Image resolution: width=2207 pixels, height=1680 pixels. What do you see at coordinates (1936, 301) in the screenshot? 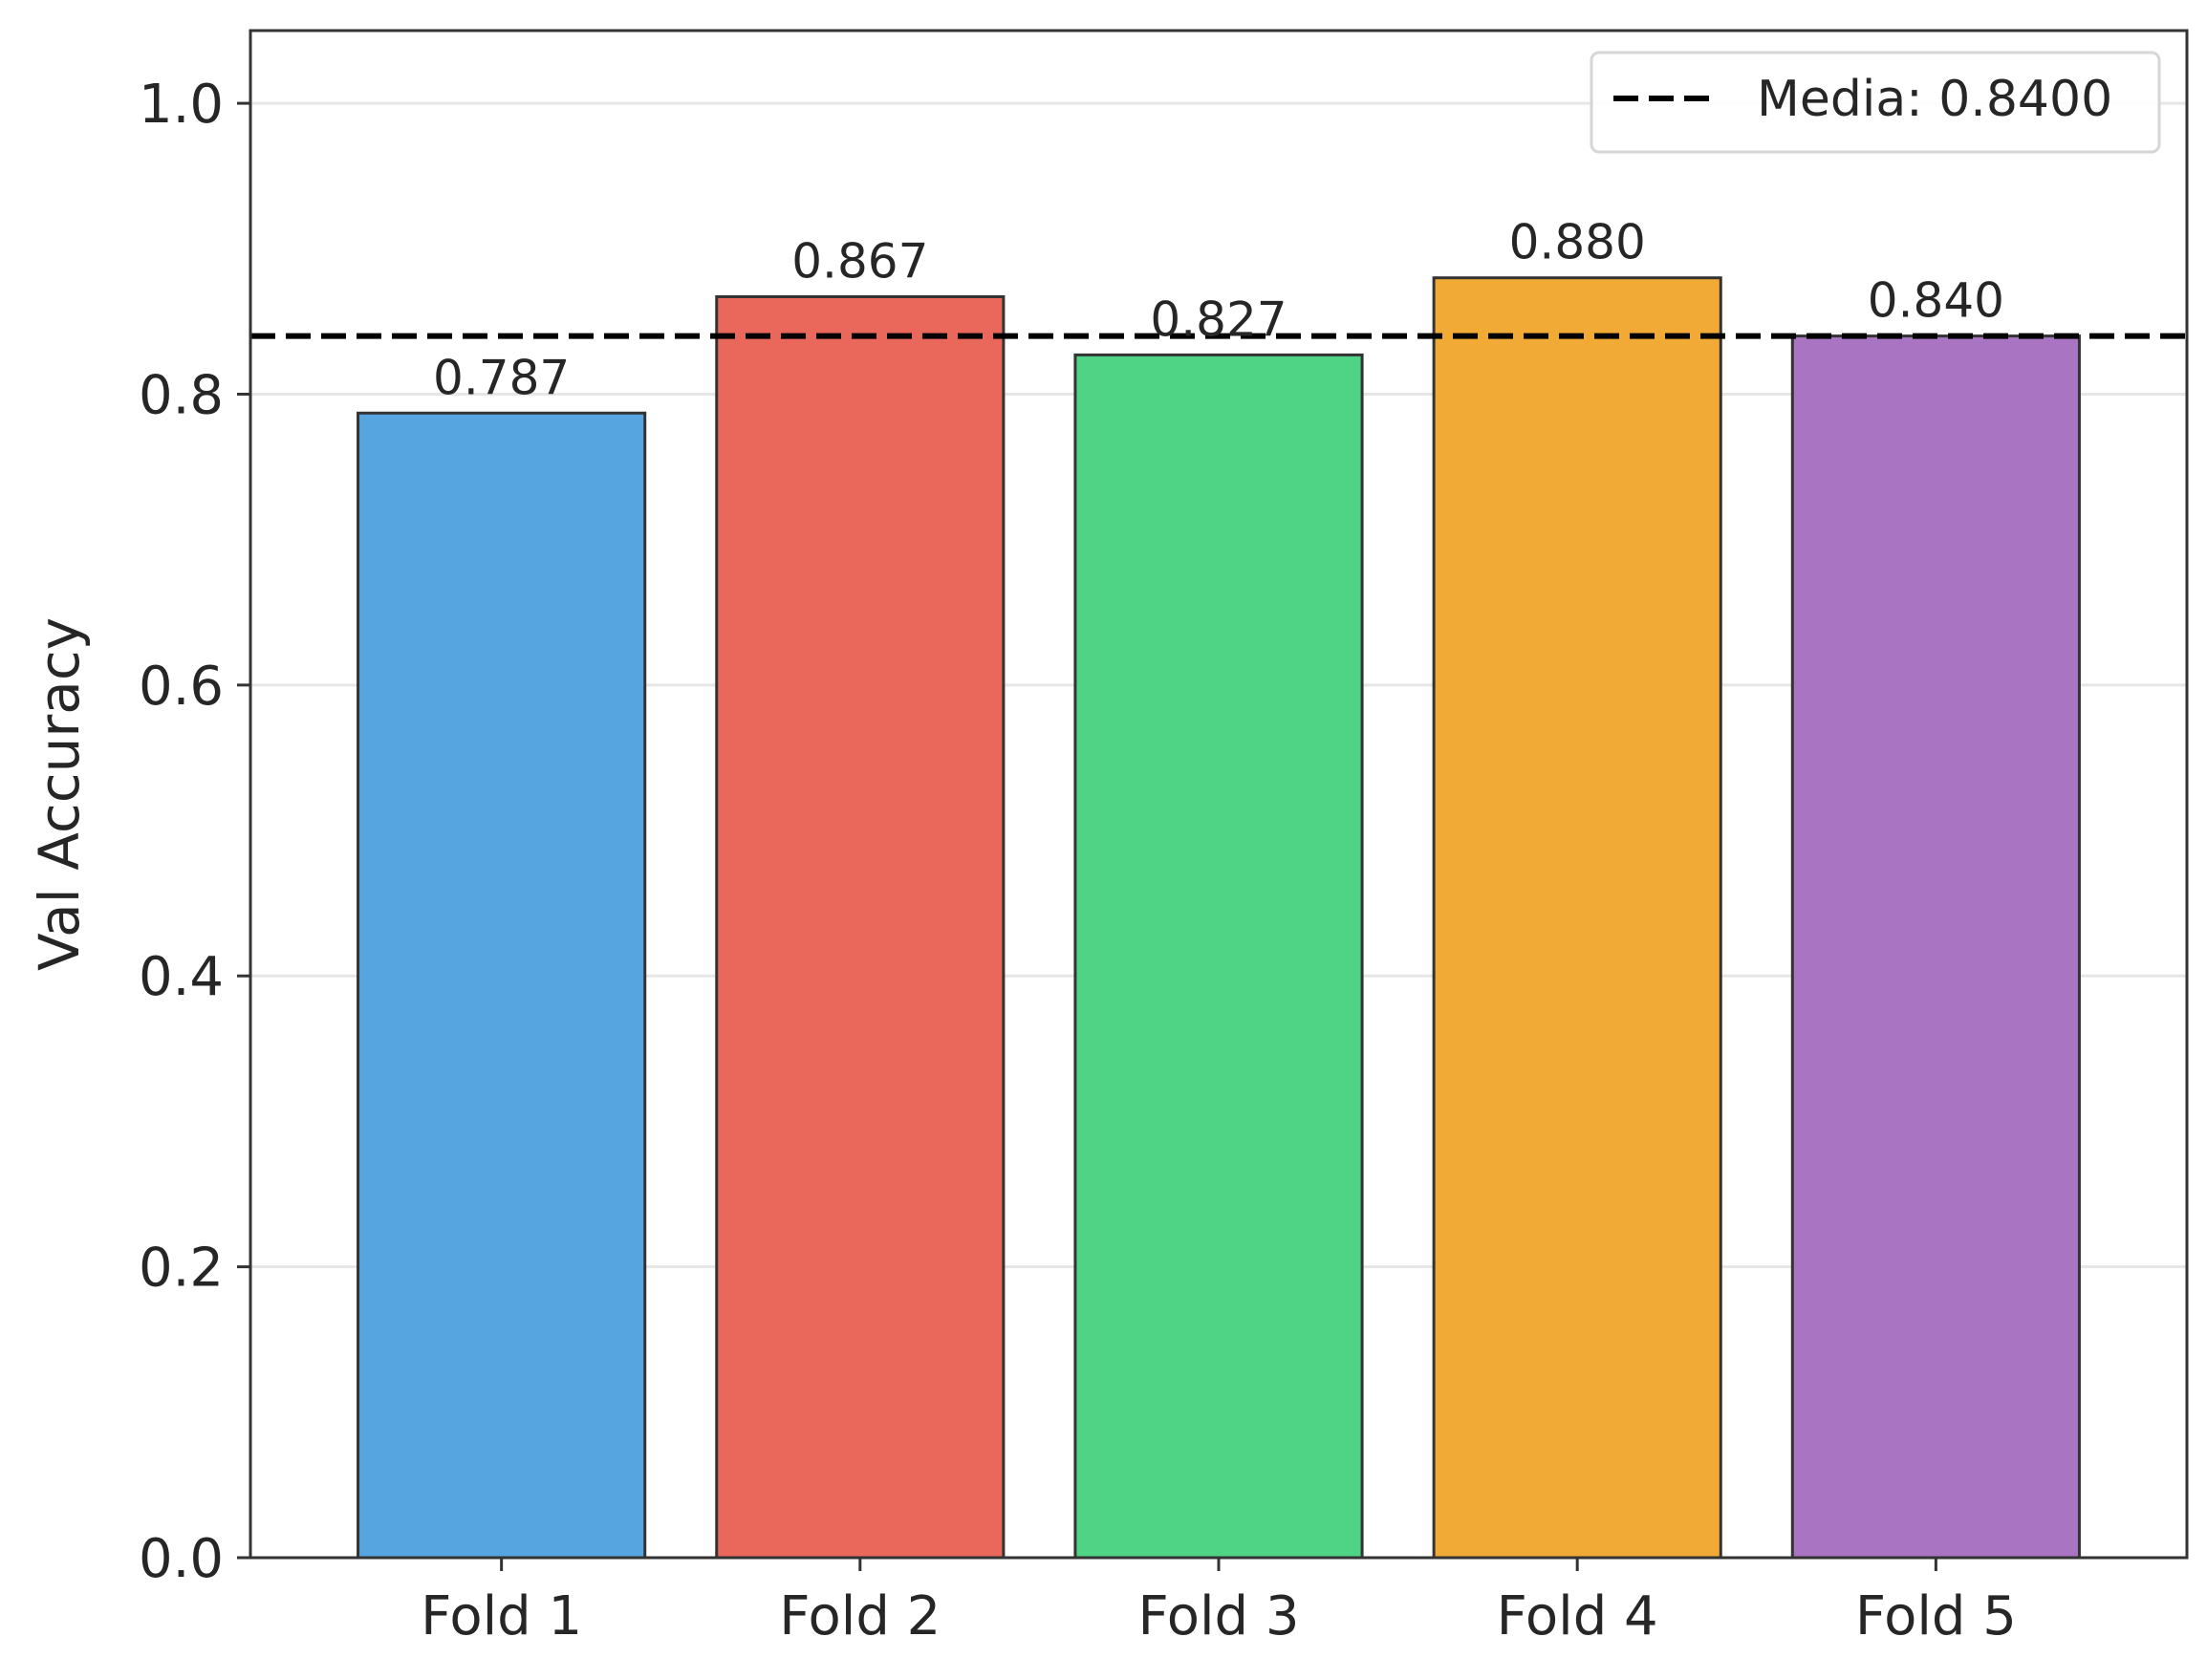
I see `bar-value-label: 0.840` at bounding box center [1936, 301].